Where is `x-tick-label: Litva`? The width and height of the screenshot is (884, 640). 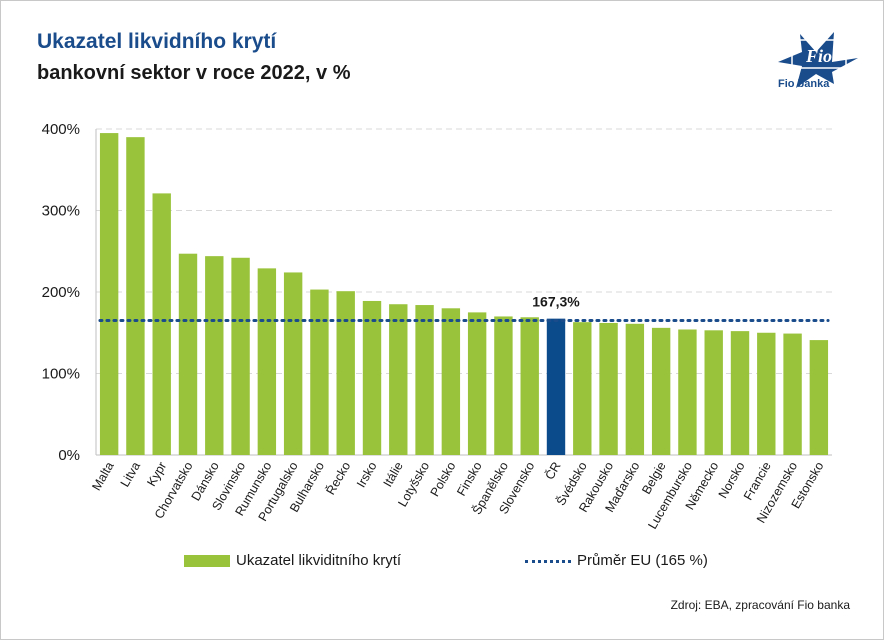 x-tick-label: Litva is located at coordinates (130, 474).